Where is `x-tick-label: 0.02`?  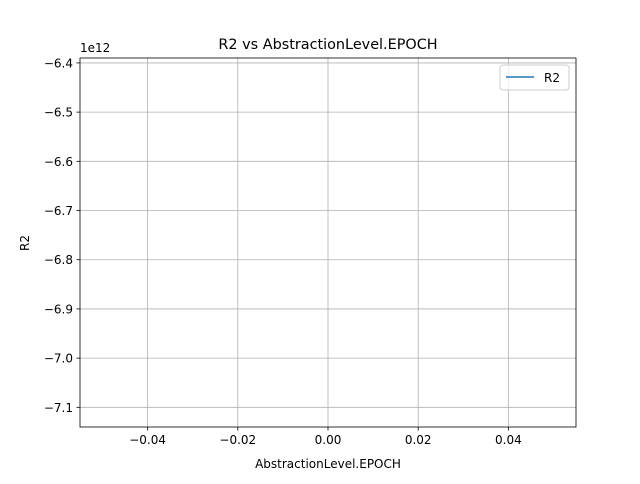 x-tick-label: 0.02 is located at coordinates (418, 440).